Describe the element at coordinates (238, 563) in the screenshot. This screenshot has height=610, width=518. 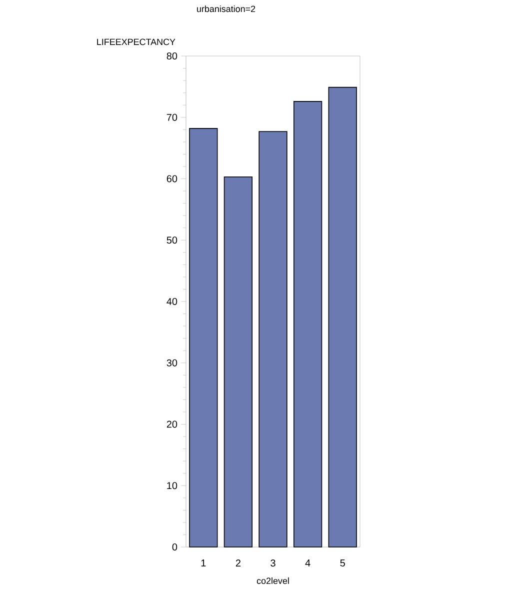
I see `x-tick-label: 2` at that location.